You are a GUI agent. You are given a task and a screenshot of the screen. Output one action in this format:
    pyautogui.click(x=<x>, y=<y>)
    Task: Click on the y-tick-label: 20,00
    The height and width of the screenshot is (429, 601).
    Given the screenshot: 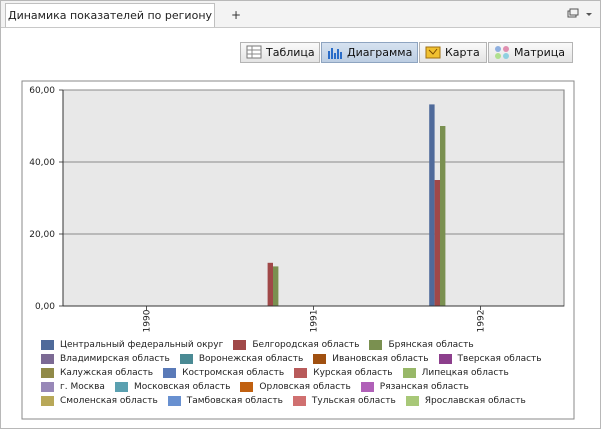 What is the action you would take?
    pyautogui.click(x=42, y=235)
    